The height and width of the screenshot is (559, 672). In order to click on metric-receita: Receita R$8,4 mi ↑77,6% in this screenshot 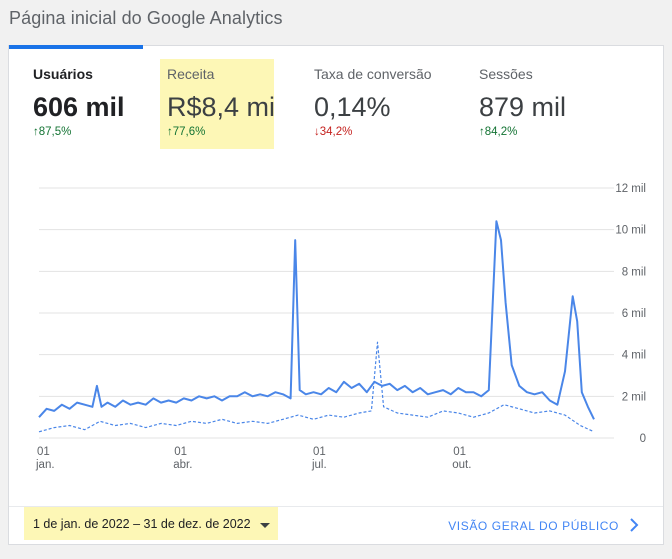, I will do `click(221, 108)`.